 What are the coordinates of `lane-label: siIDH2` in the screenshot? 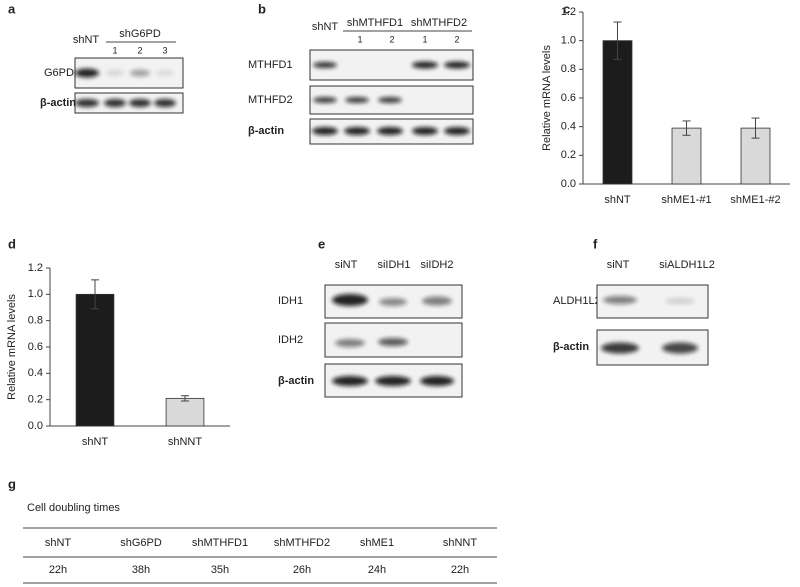 It's located at (436, 265).